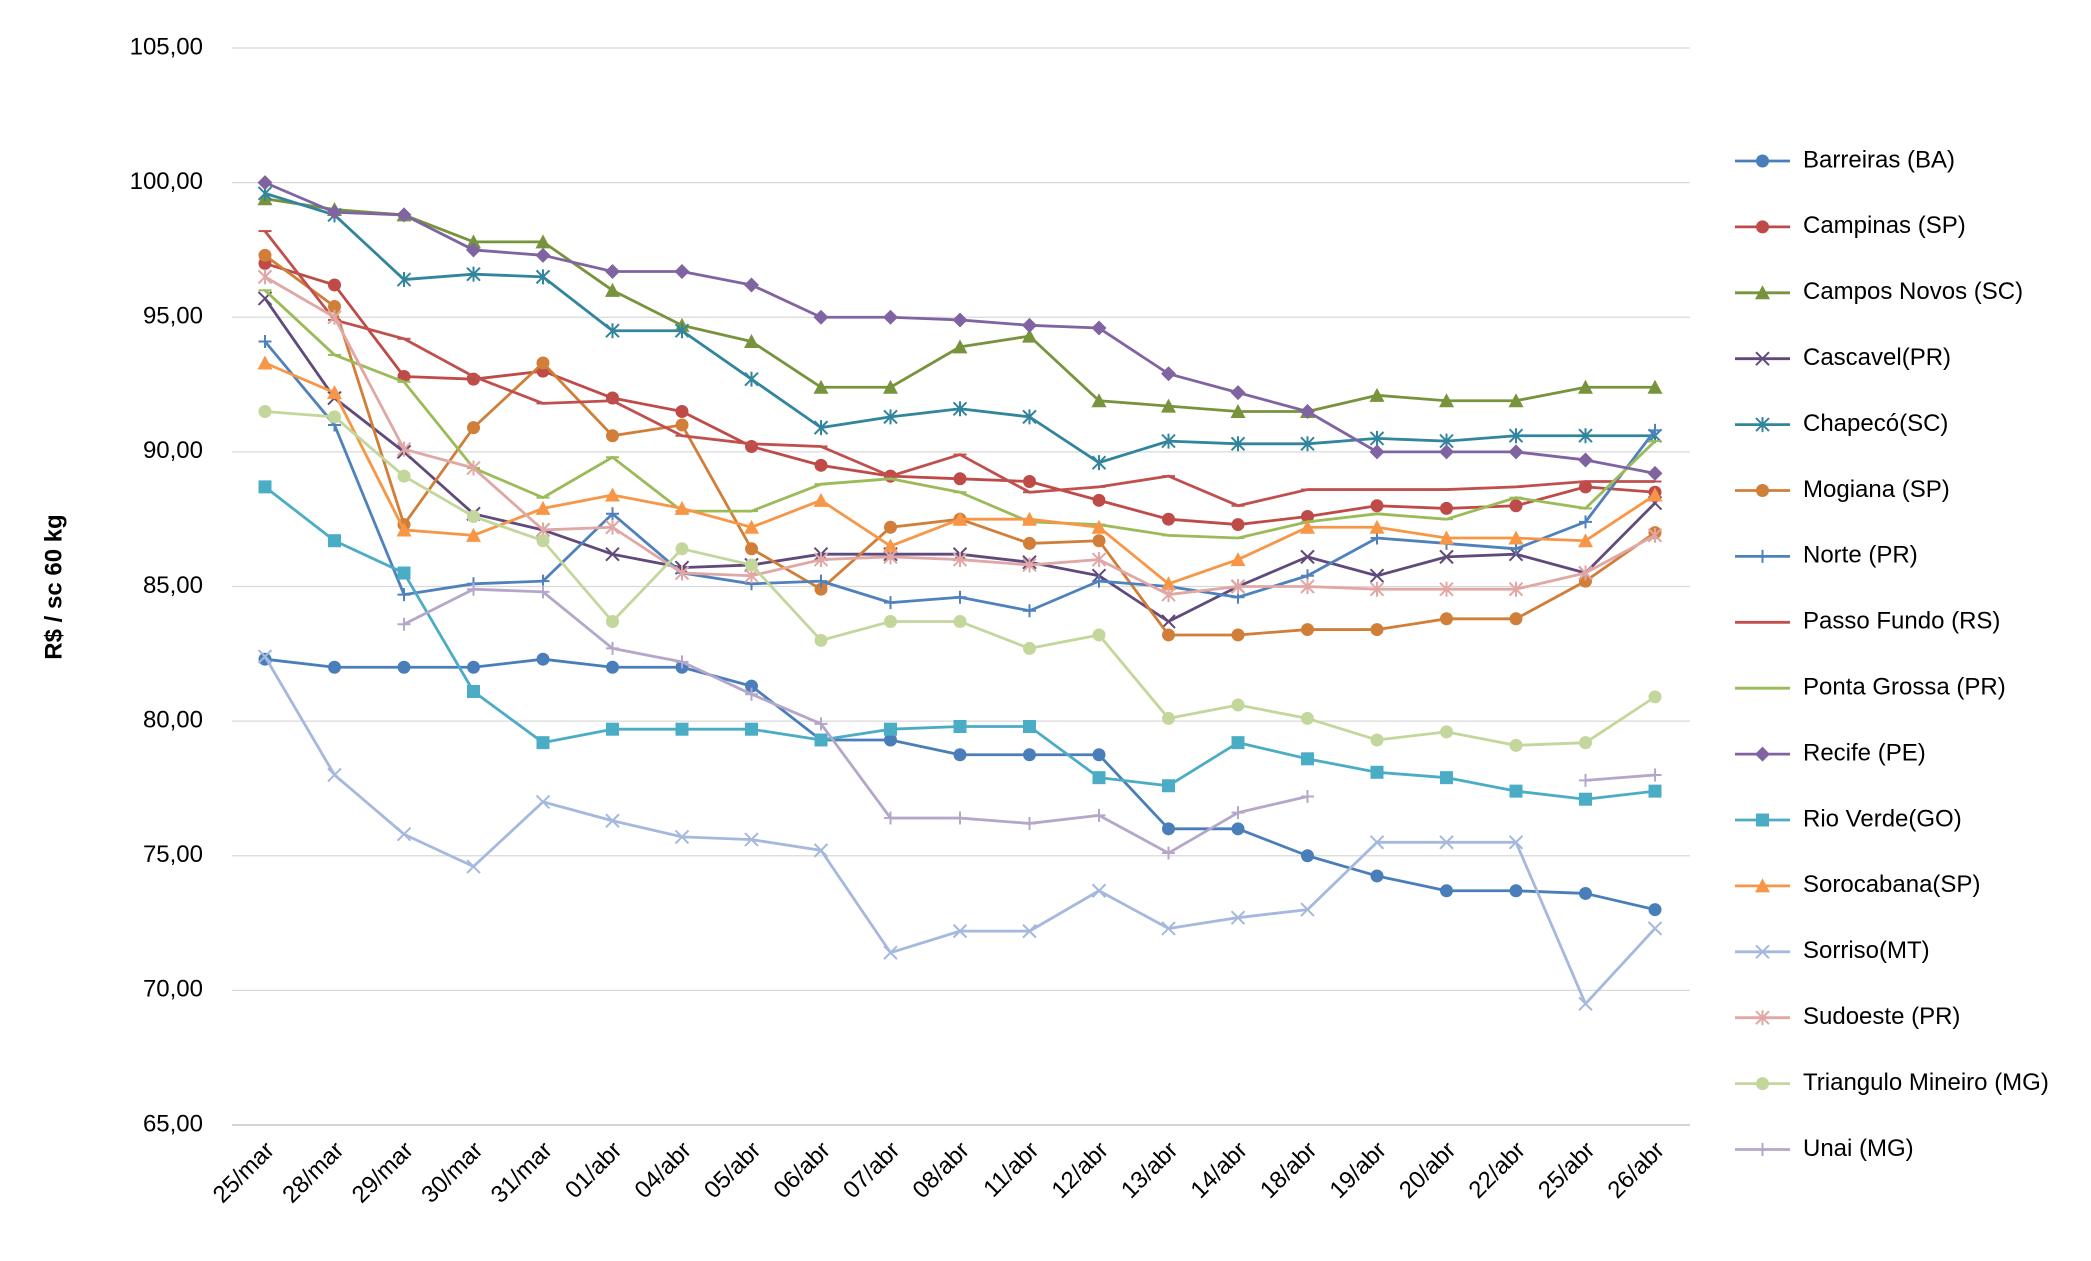 The height and width of the screenshot is (1261, 2091). What do you see at coordinates (1877, 357) in the screenshot?
I see `legend-label: Cascavel(PR)` at bounding box center [1877, 357].